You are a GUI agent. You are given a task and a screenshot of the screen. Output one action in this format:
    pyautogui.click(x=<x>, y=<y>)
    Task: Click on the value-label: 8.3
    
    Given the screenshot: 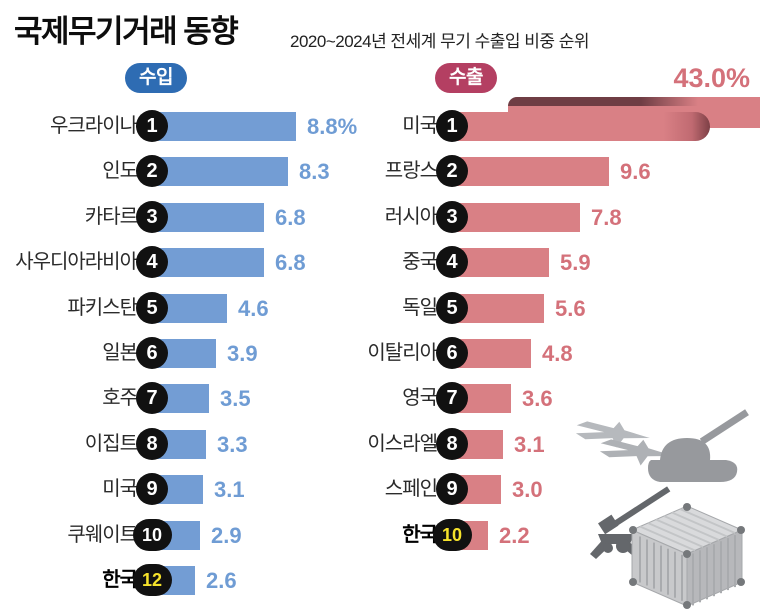 What is the action you would take?
    pyautogui.click(x=314, y=172)
    